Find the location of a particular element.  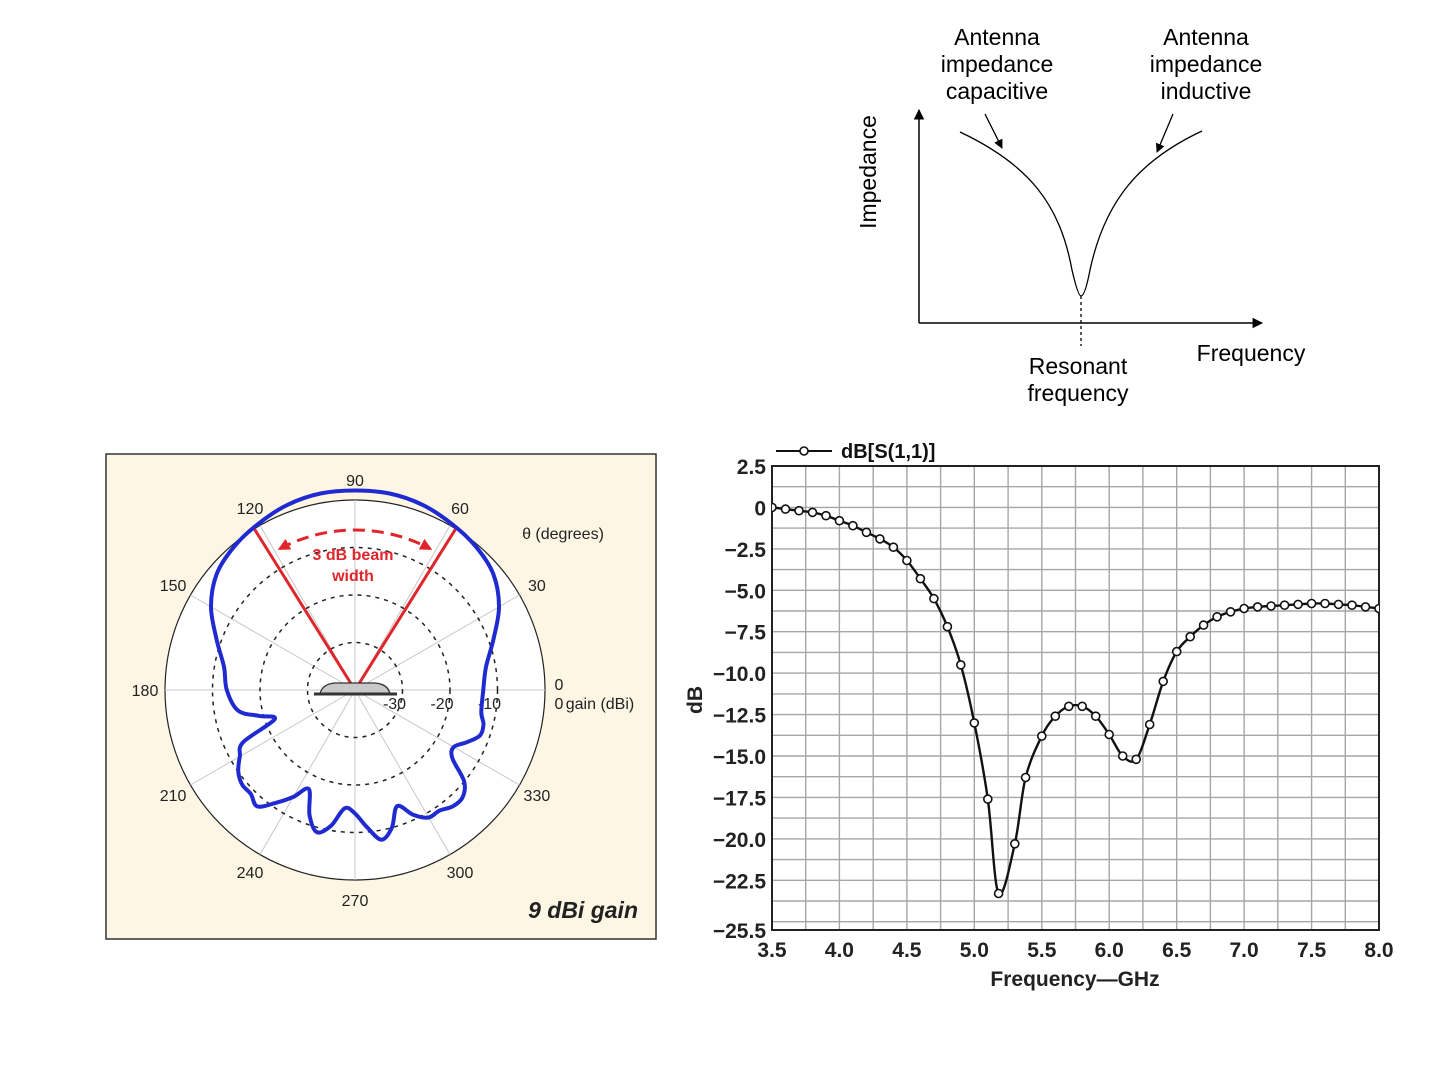

s11-y-tick-label: −20.0 is located at coordinates (739, 840).